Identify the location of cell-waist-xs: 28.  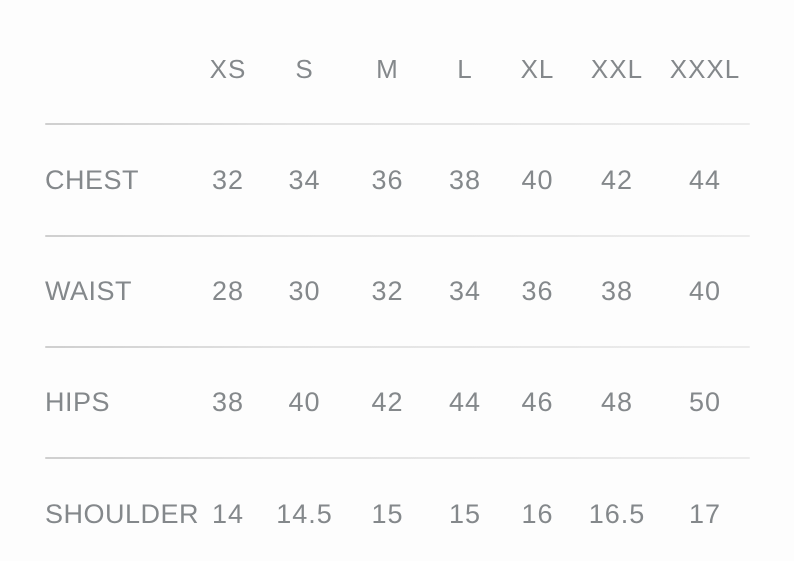
(228, 291).